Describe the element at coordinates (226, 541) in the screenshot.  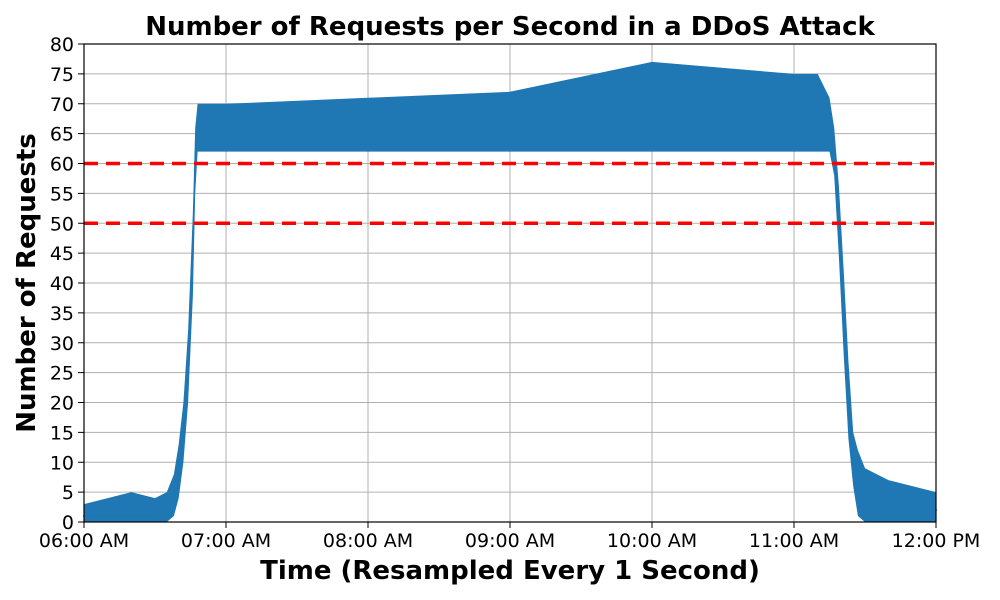
I see `x-tick-label: 07:00 AM` at that location.